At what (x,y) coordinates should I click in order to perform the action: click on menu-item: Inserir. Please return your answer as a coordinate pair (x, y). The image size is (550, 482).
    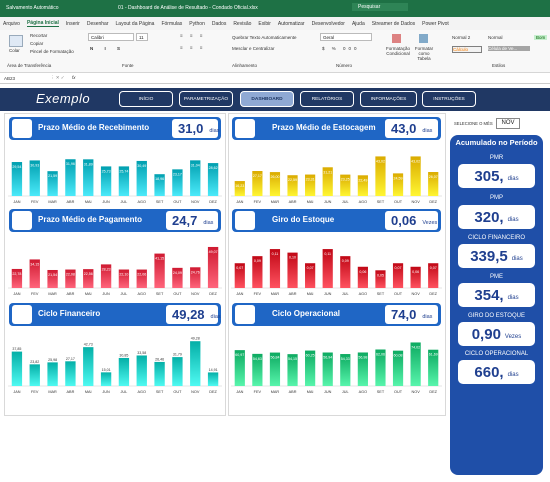
    Looking at the image, I should click on (72, 23).